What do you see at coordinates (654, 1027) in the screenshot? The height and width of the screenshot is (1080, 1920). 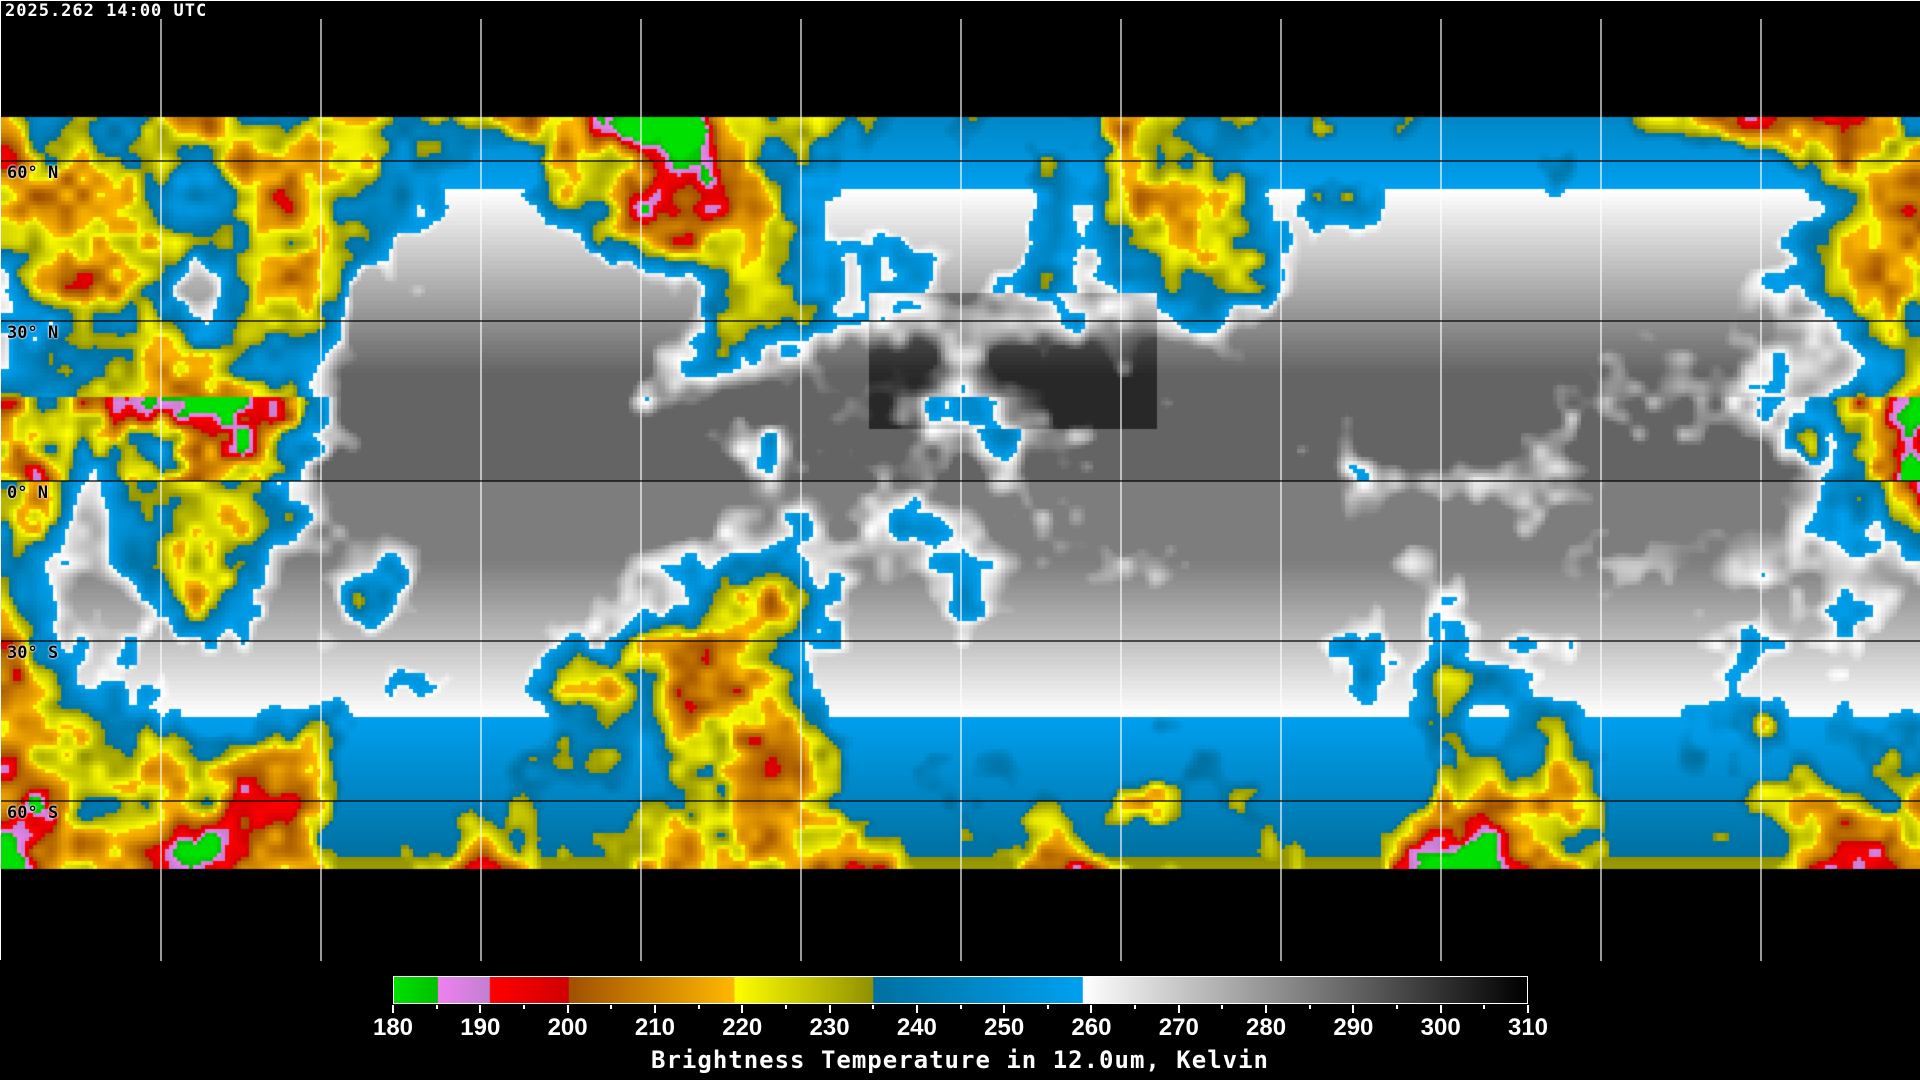 I see `colorbar-tick-label: 210` at bounding box center [654, 1027].